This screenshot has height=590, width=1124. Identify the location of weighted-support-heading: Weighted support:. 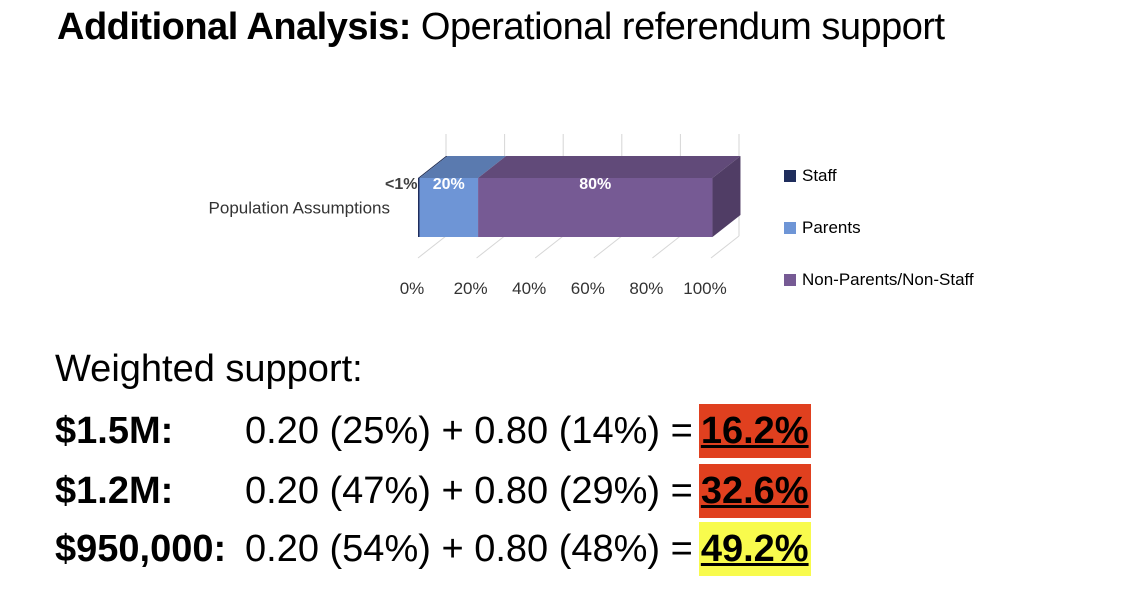
(209, 369).